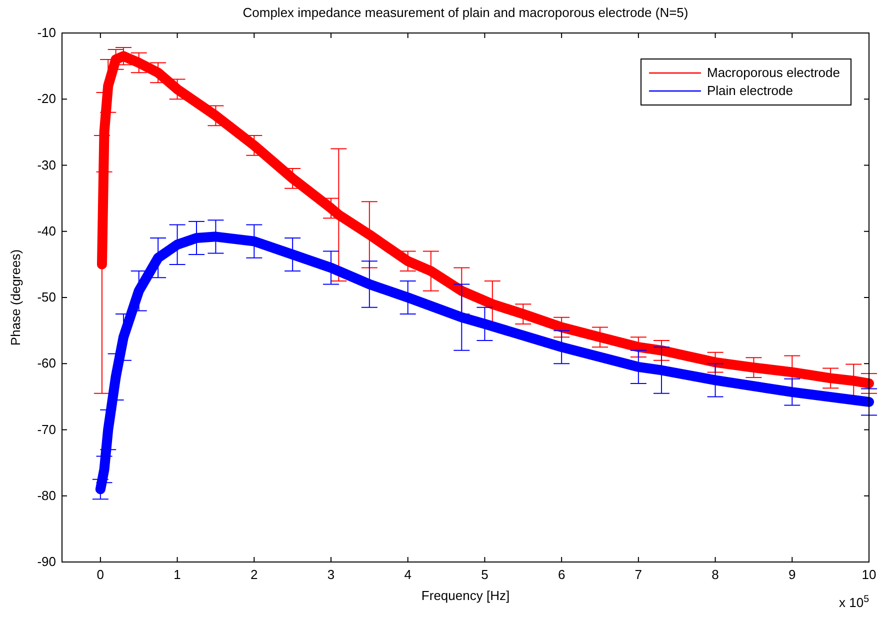  What do you see at coordinates (484, 574) in the screenshot?
I see `x-tick-label: 5` at bounding box center [484, 574].